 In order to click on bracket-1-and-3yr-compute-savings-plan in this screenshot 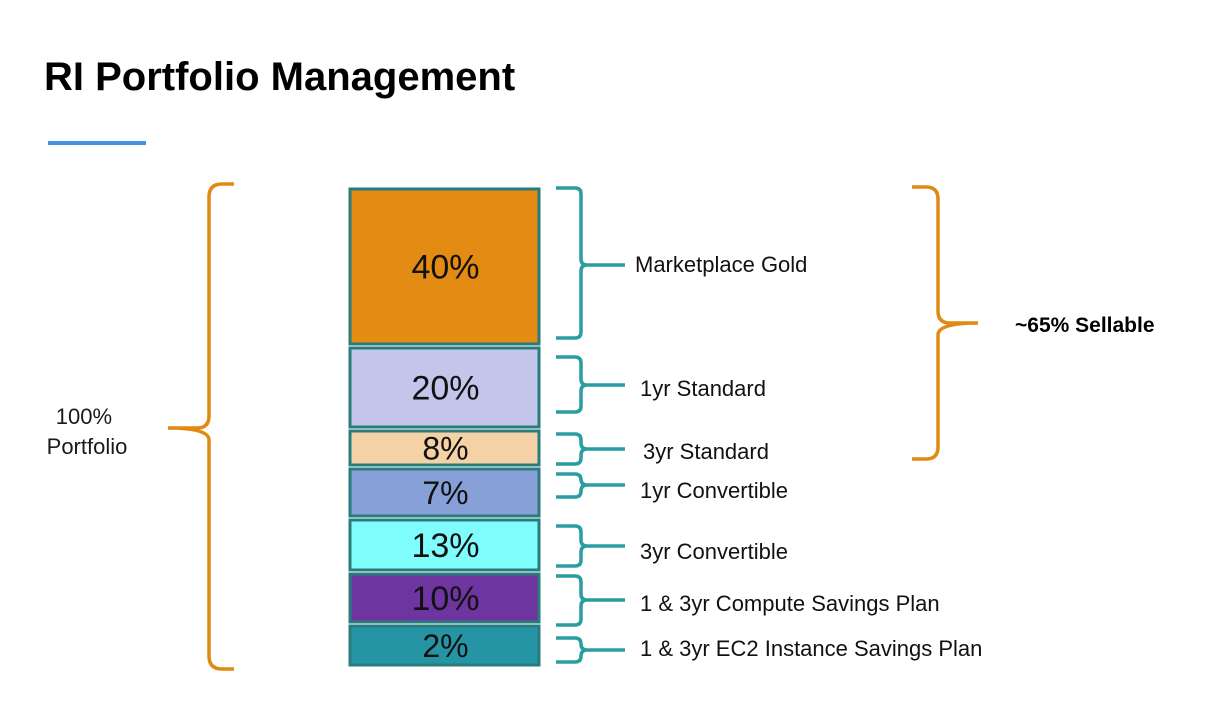, I will do `click(590, 600)`.